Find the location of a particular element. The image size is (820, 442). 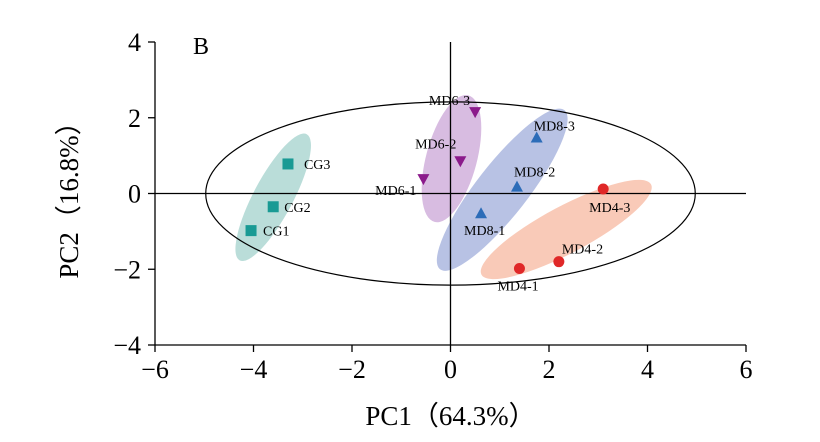

label-cg3: CG3 is located at coordinates (317, 165).